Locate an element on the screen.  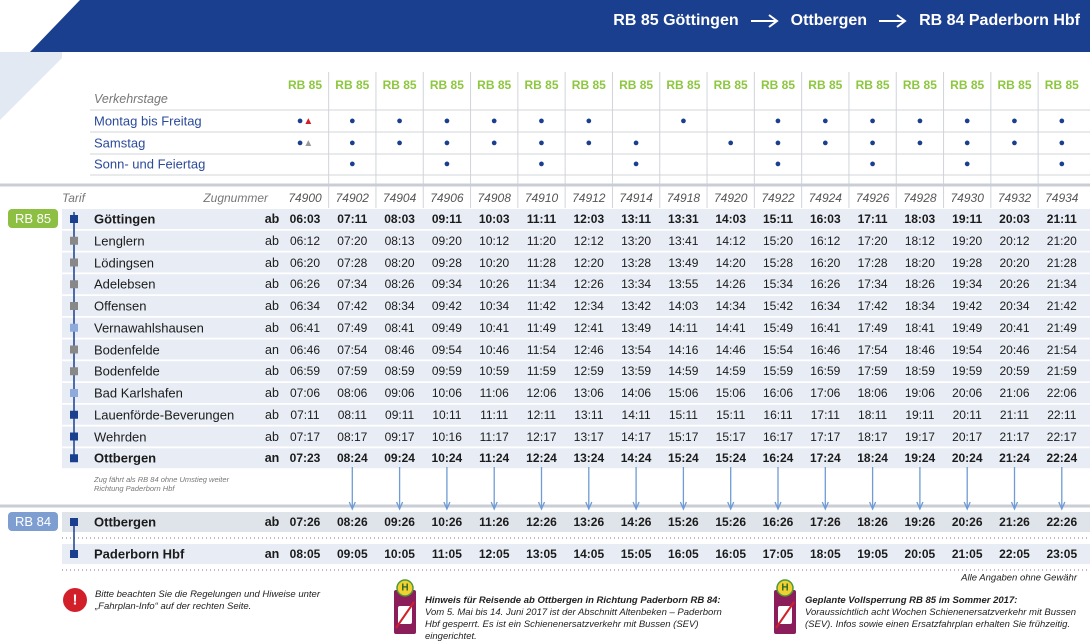
departure-time: 12:05 is located at coordinates (494, 554).